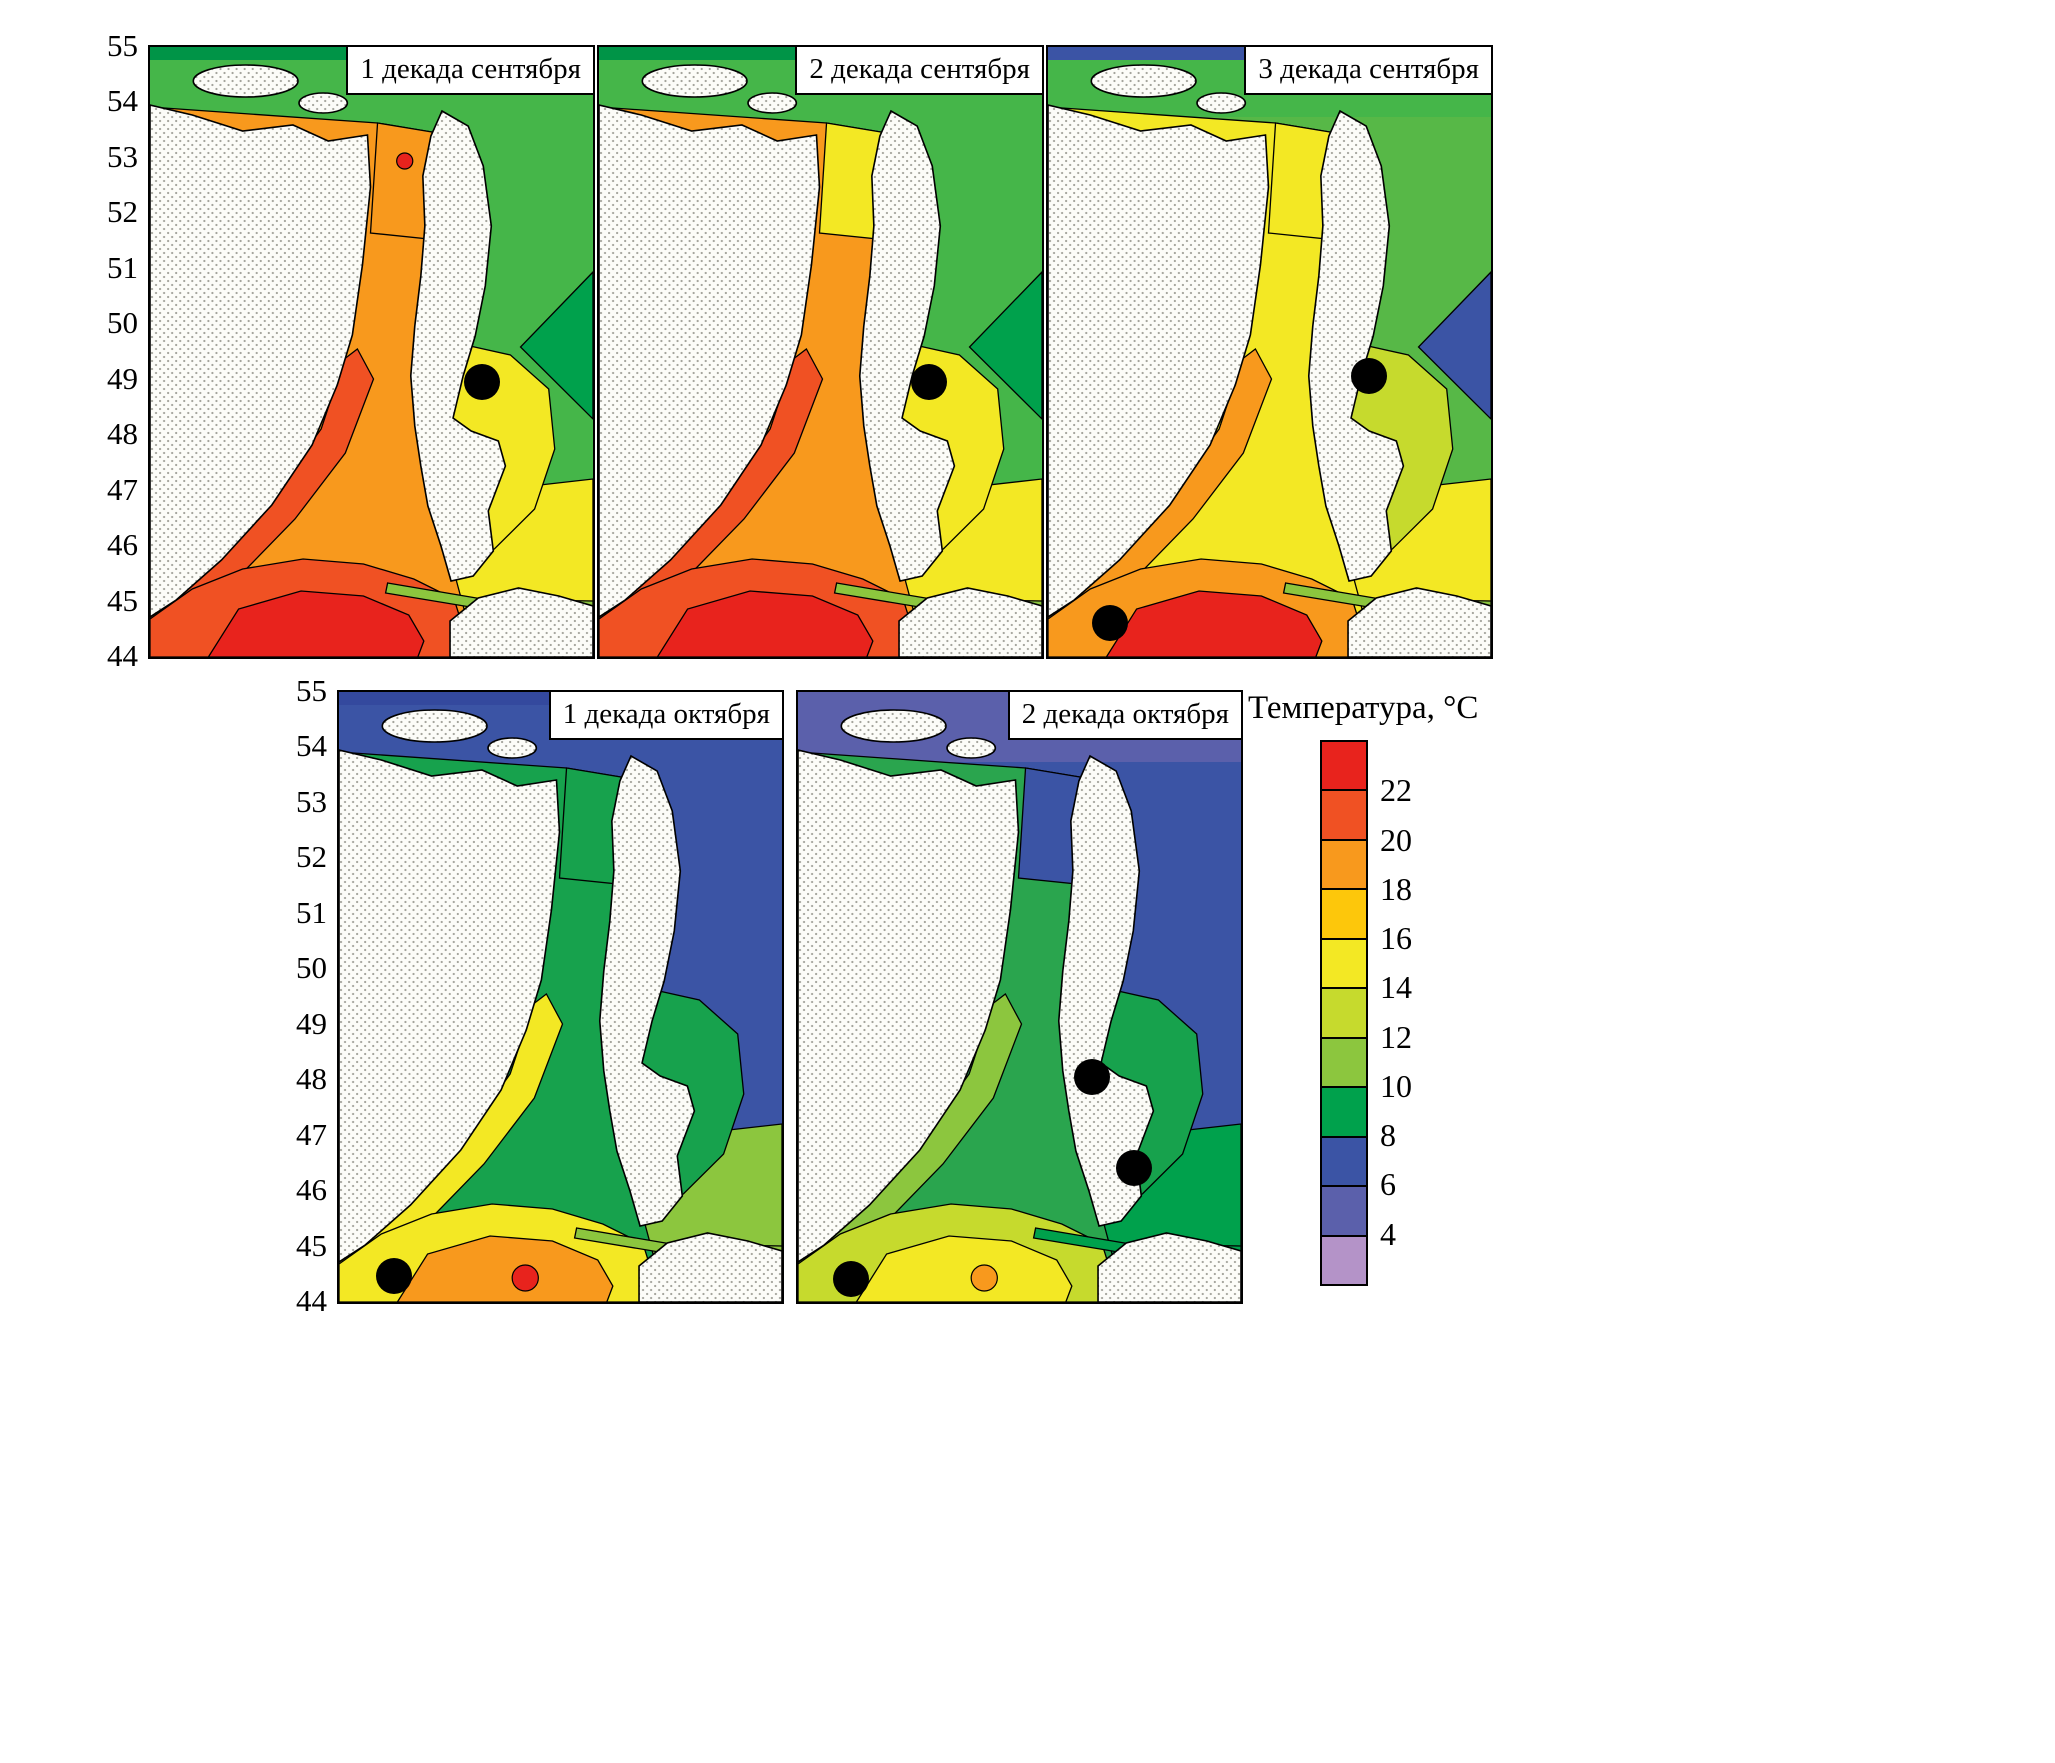 The height and width of the screenshot is (1763, 2055). I want to click on panel-september-decade-1: 1 декада сентября, so click(371, 352).